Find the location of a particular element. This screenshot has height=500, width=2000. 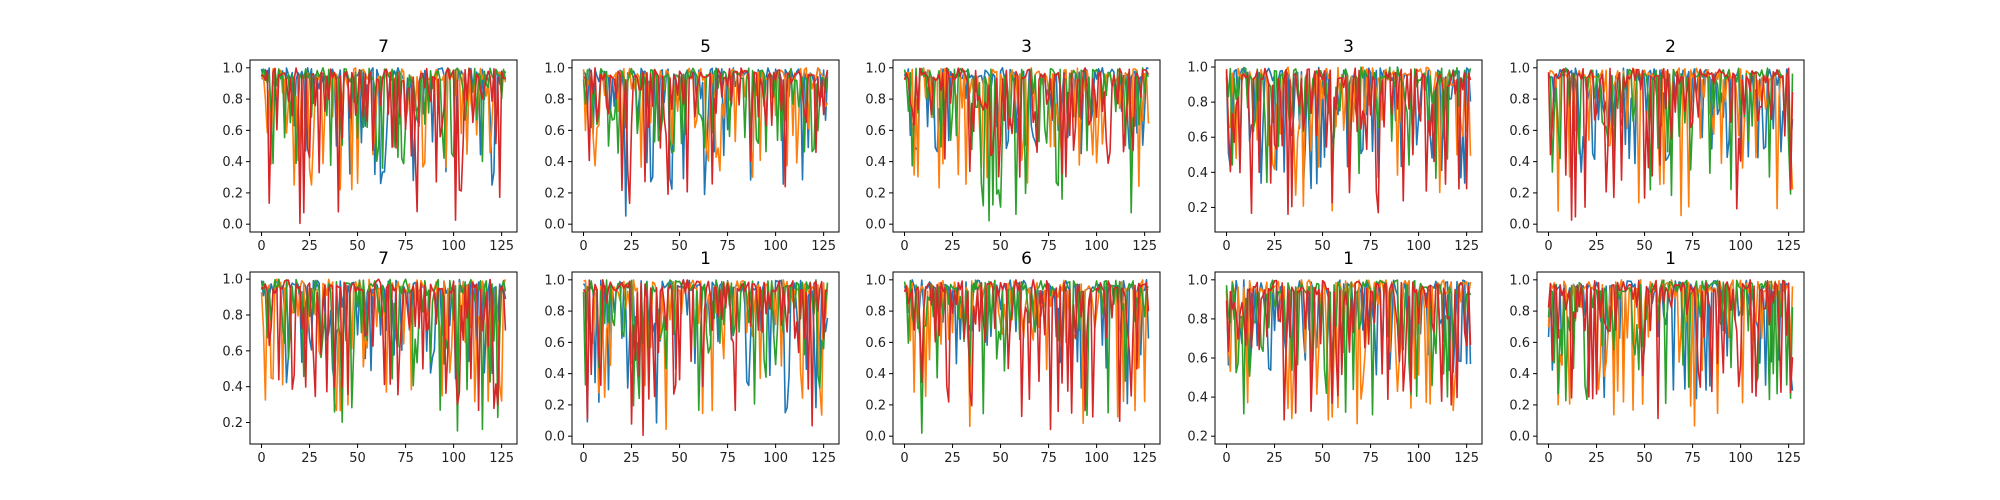

subplot-title: 1 is located at coordinates (1670, 259).